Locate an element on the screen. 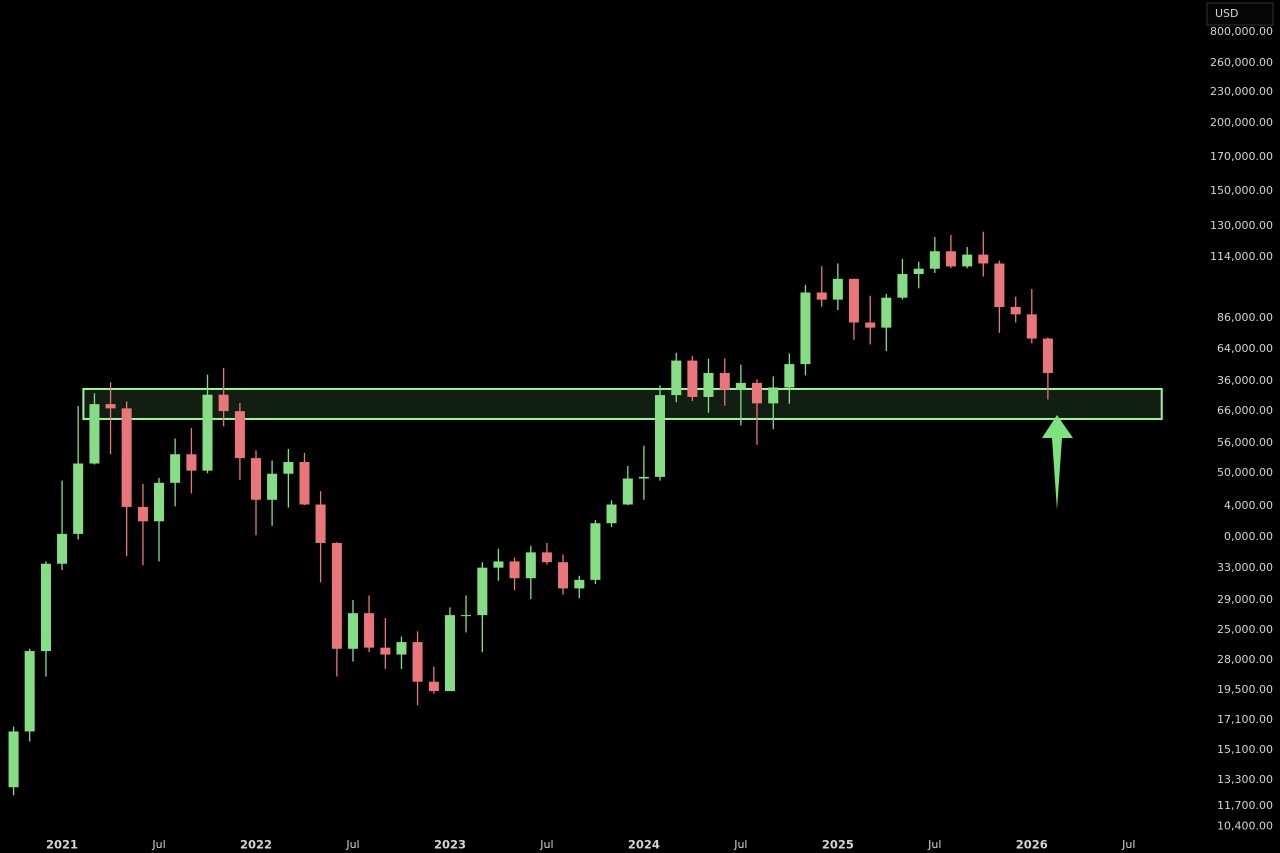 The width and height of the screenshot is (1280, 853). y-tick-label: 4,000.00 is located at coordinates (1248, 505).